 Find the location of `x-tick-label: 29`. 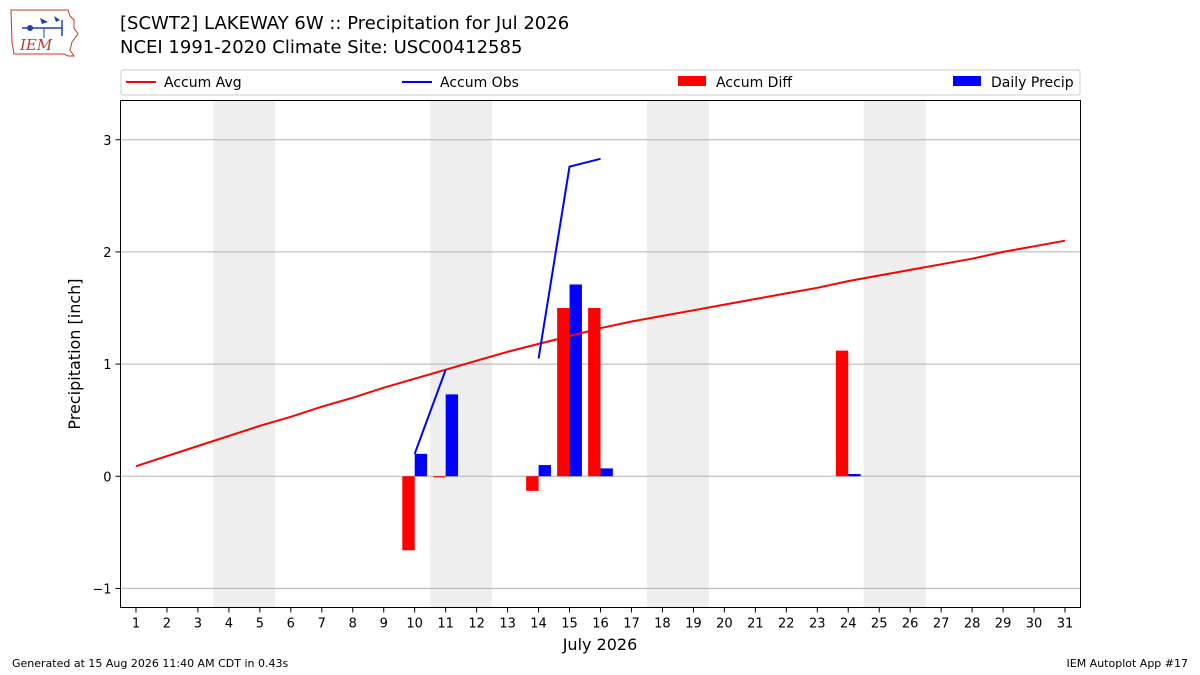

x-tick-label: 29 is located at coordinates (1003, 624).